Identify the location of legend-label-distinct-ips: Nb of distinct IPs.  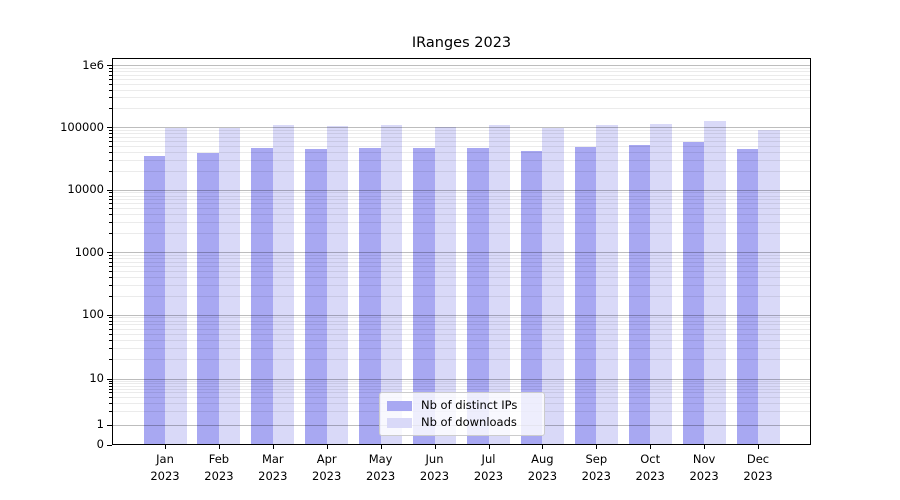
(469, 405).